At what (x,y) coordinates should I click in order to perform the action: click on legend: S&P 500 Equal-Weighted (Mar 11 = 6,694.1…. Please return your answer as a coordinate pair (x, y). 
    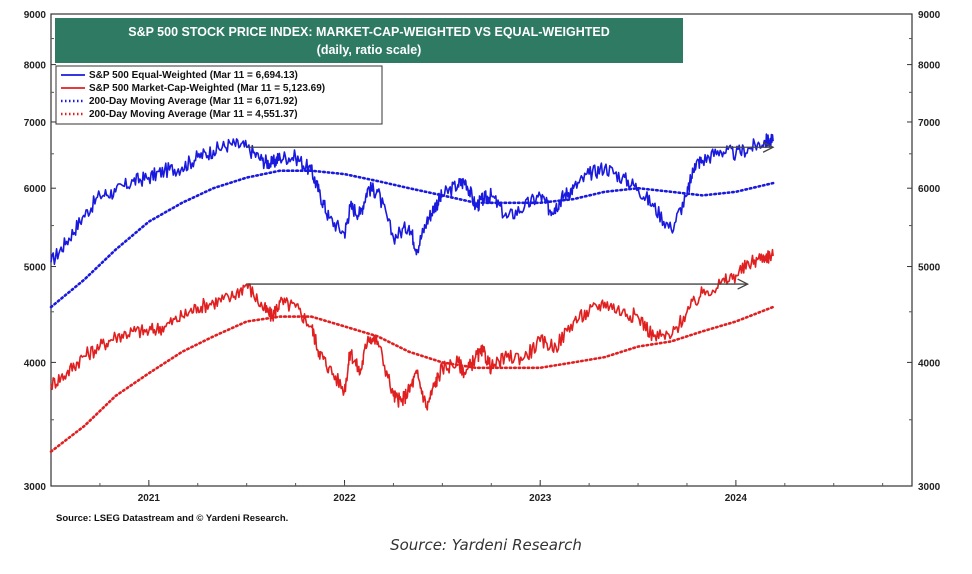
    Looking at the image, I should click on (219, 95).